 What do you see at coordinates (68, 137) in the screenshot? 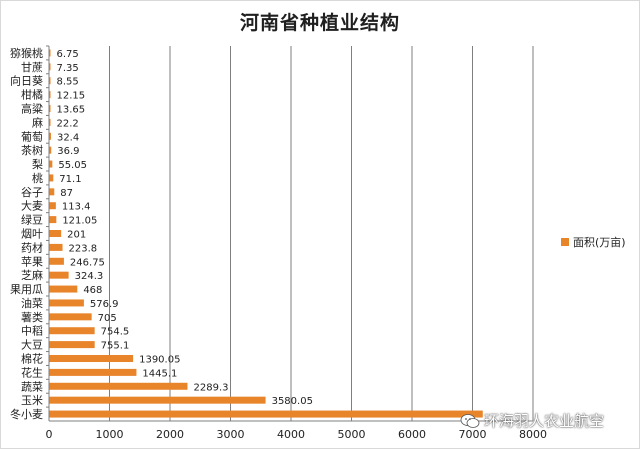
I see `data-label: 32.4` at bounding box center [68, 137].